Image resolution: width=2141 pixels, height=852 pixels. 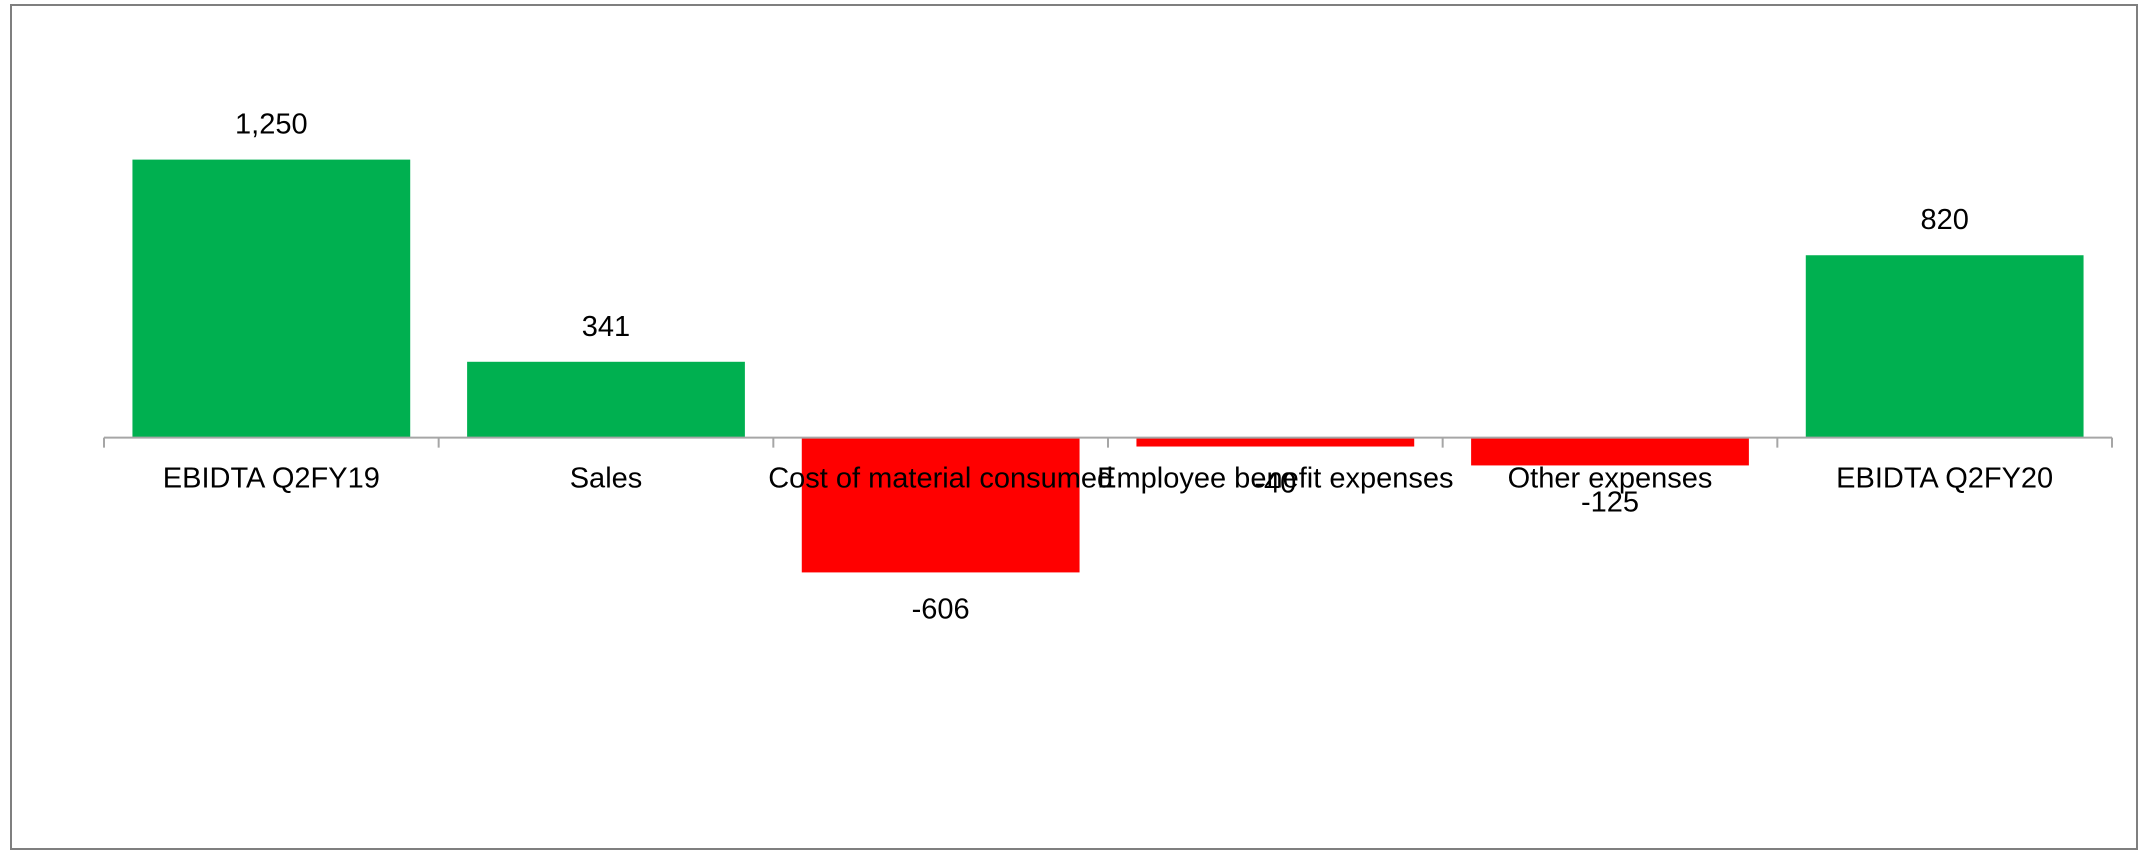 I want to click on category-label-5: Other expenses, so click(x=1610, y=479).